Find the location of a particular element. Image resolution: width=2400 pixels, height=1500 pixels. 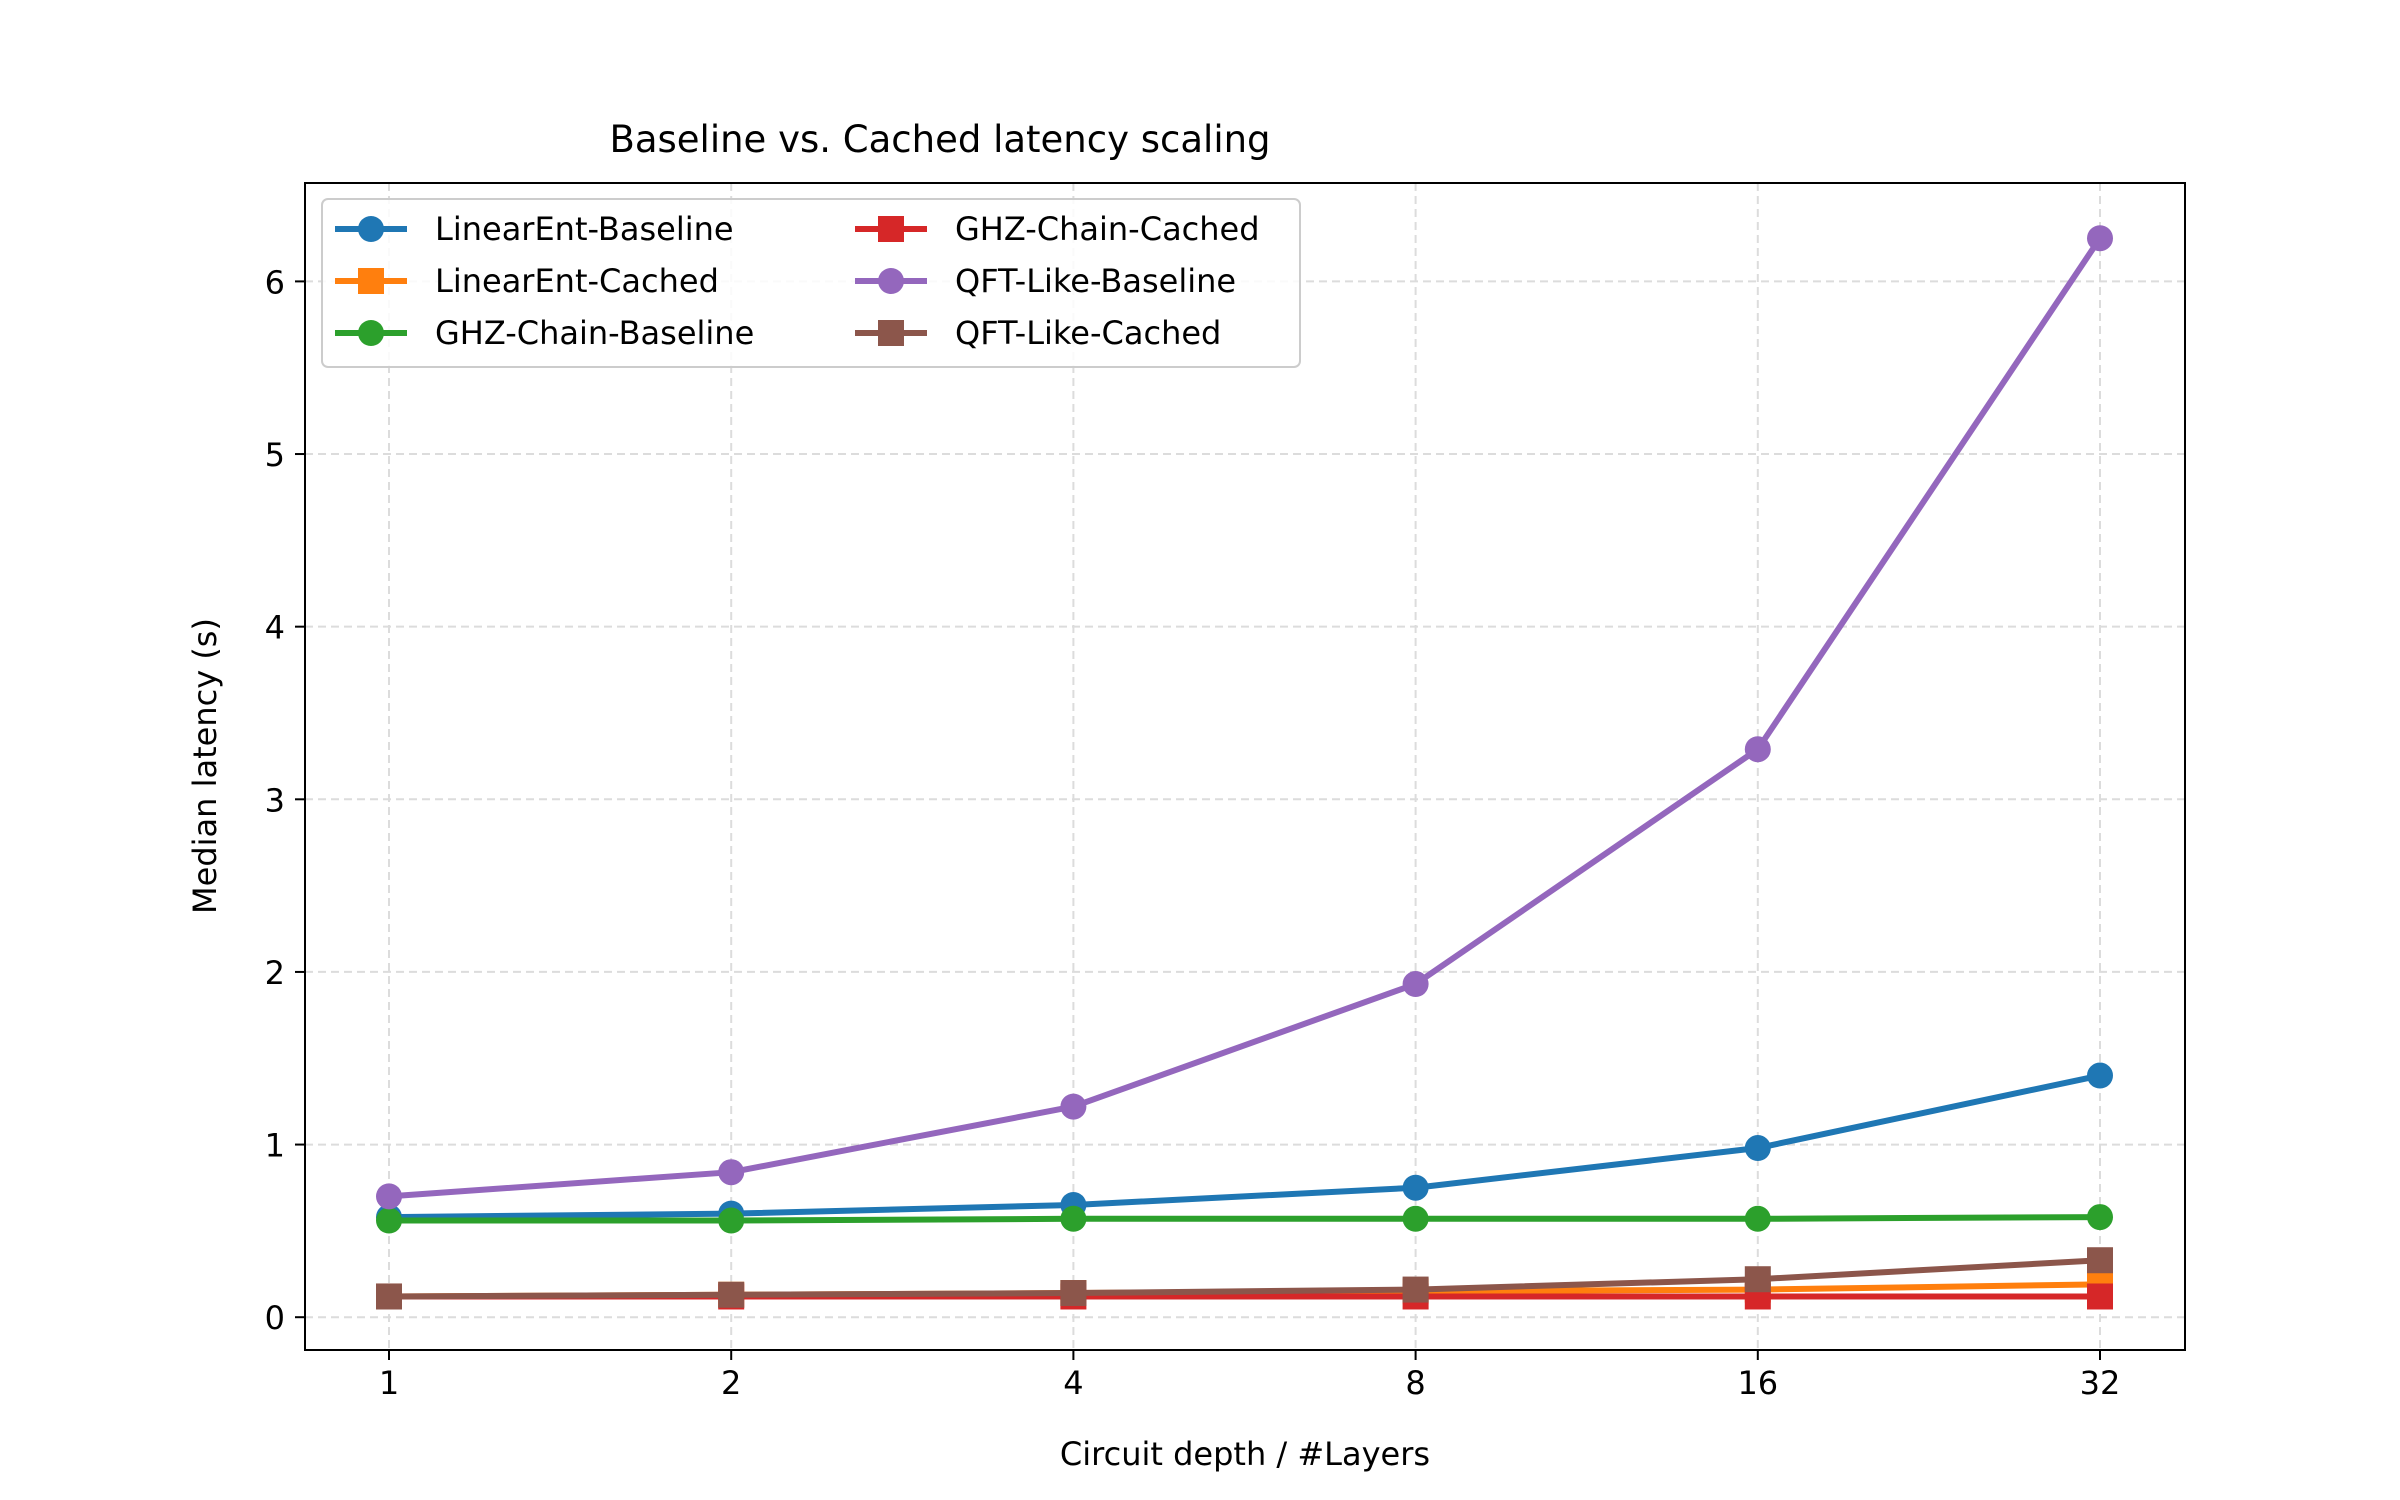

y-axis-label: Median latency (s) is located at coordinates (205, 766).